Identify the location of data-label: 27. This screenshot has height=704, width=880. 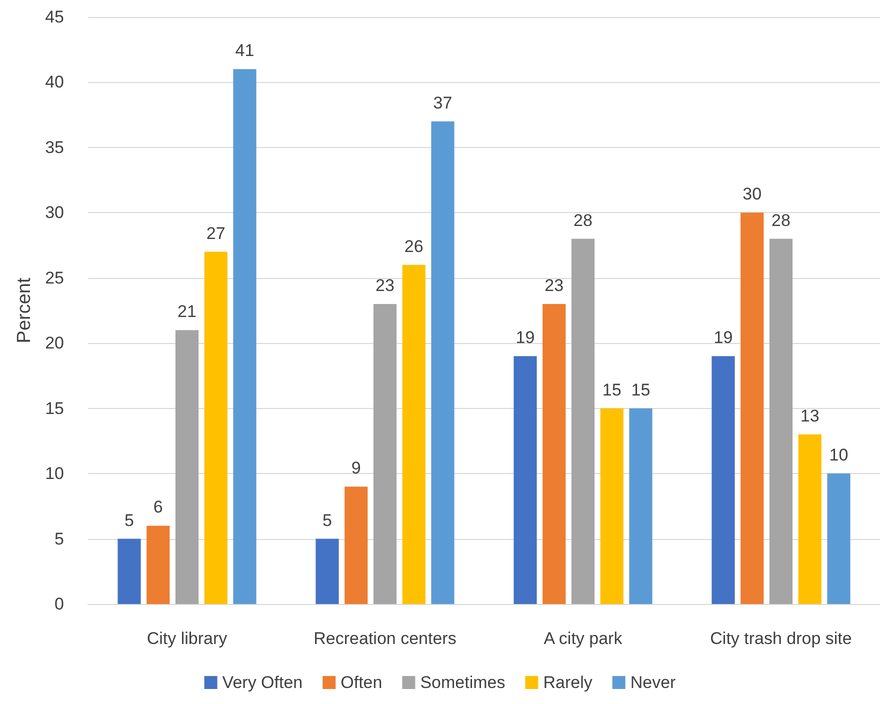
(216, 233).